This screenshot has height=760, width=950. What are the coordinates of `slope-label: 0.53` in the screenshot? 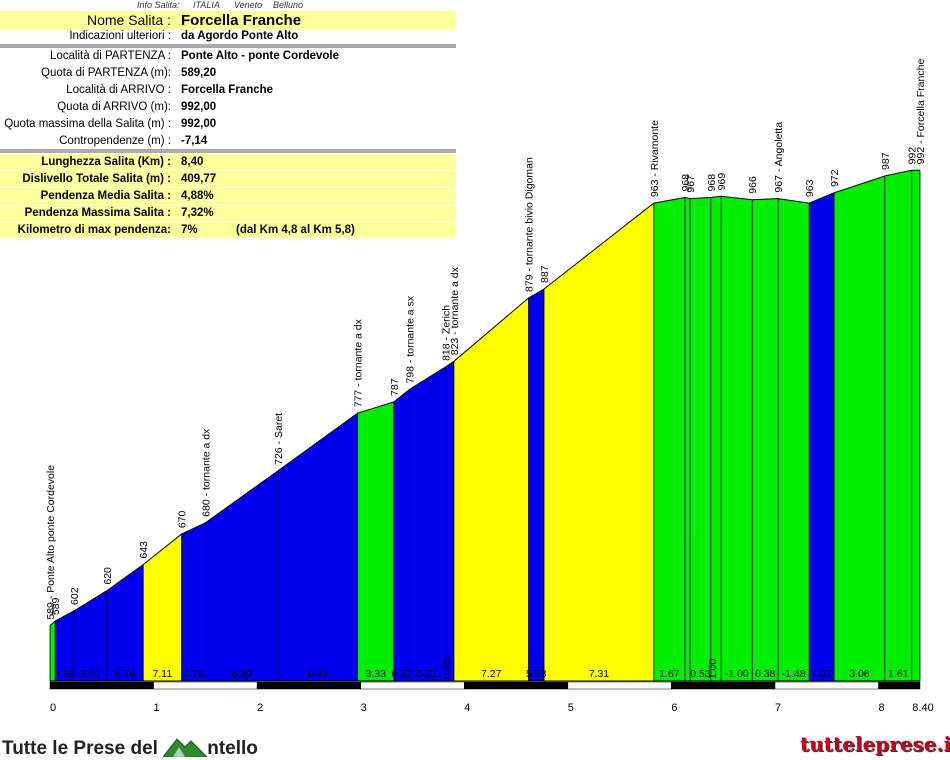 It's located at (700, 674).